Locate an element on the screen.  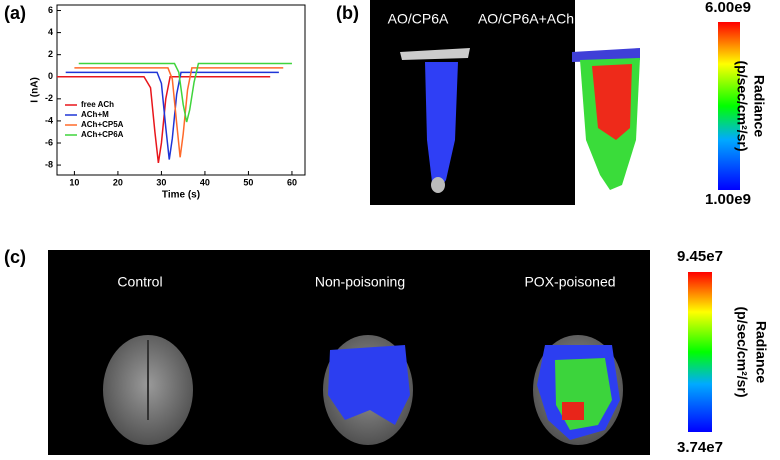
x-tick-label: 20 is located at coordinates (118, 182).